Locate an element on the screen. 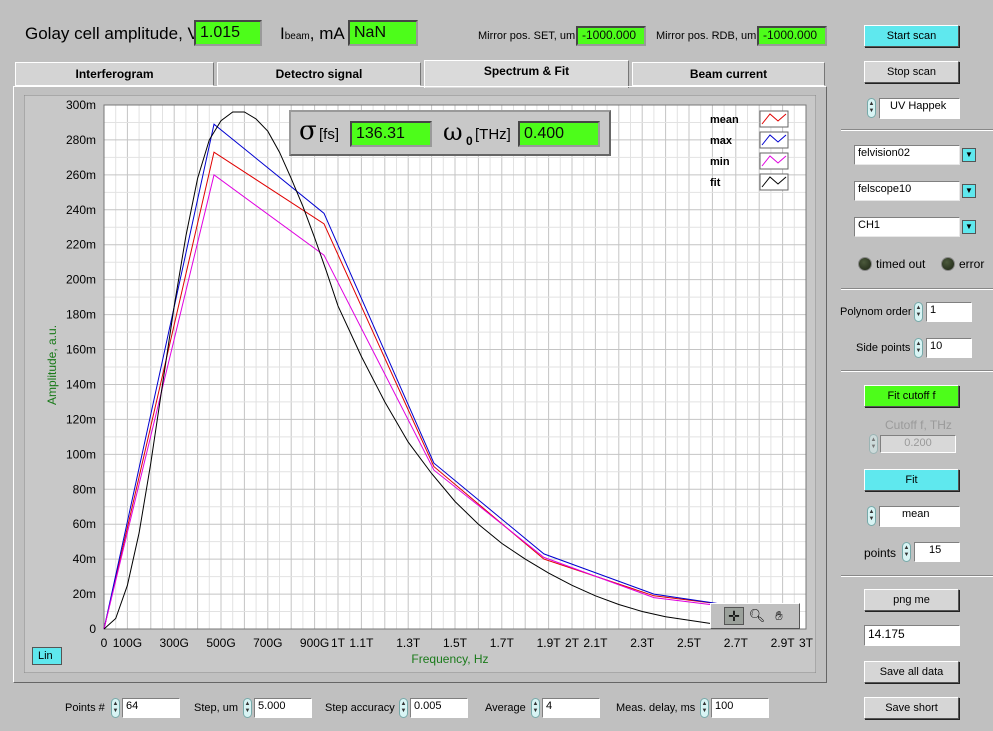 The height and width of the screenshot is (731, 993). meas-delay-input: 100 is located at coordinates (740, 708).